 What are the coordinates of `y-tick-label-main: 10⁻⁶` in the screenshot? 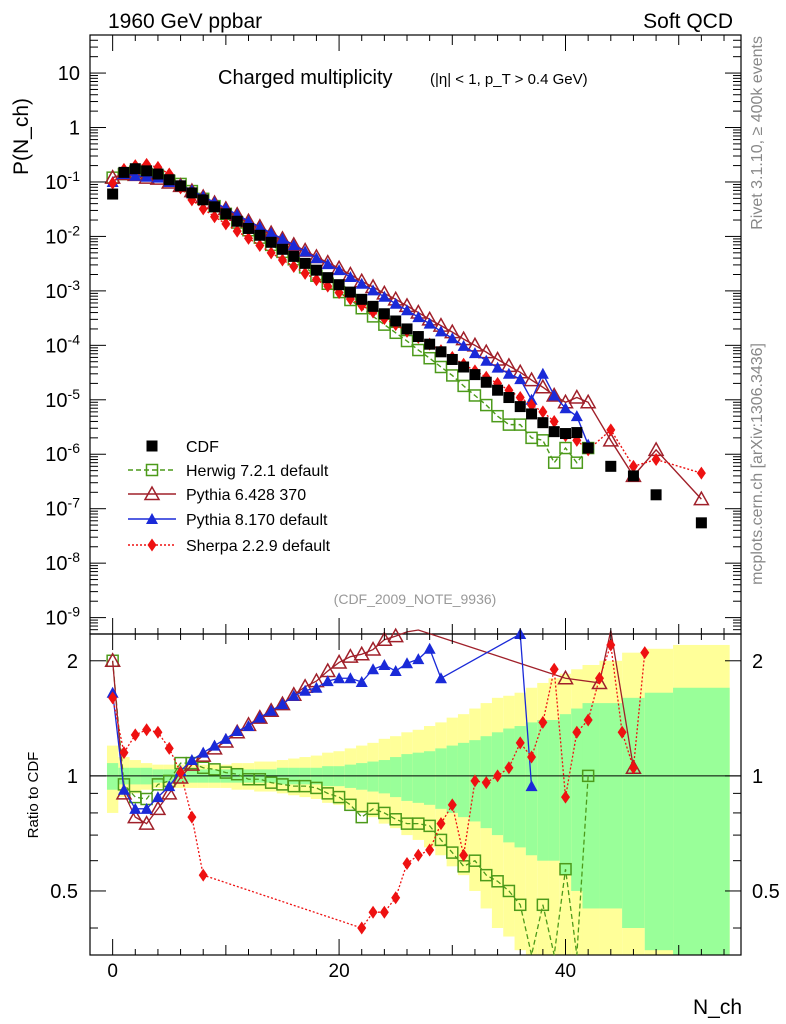 It's located at (62, 453).